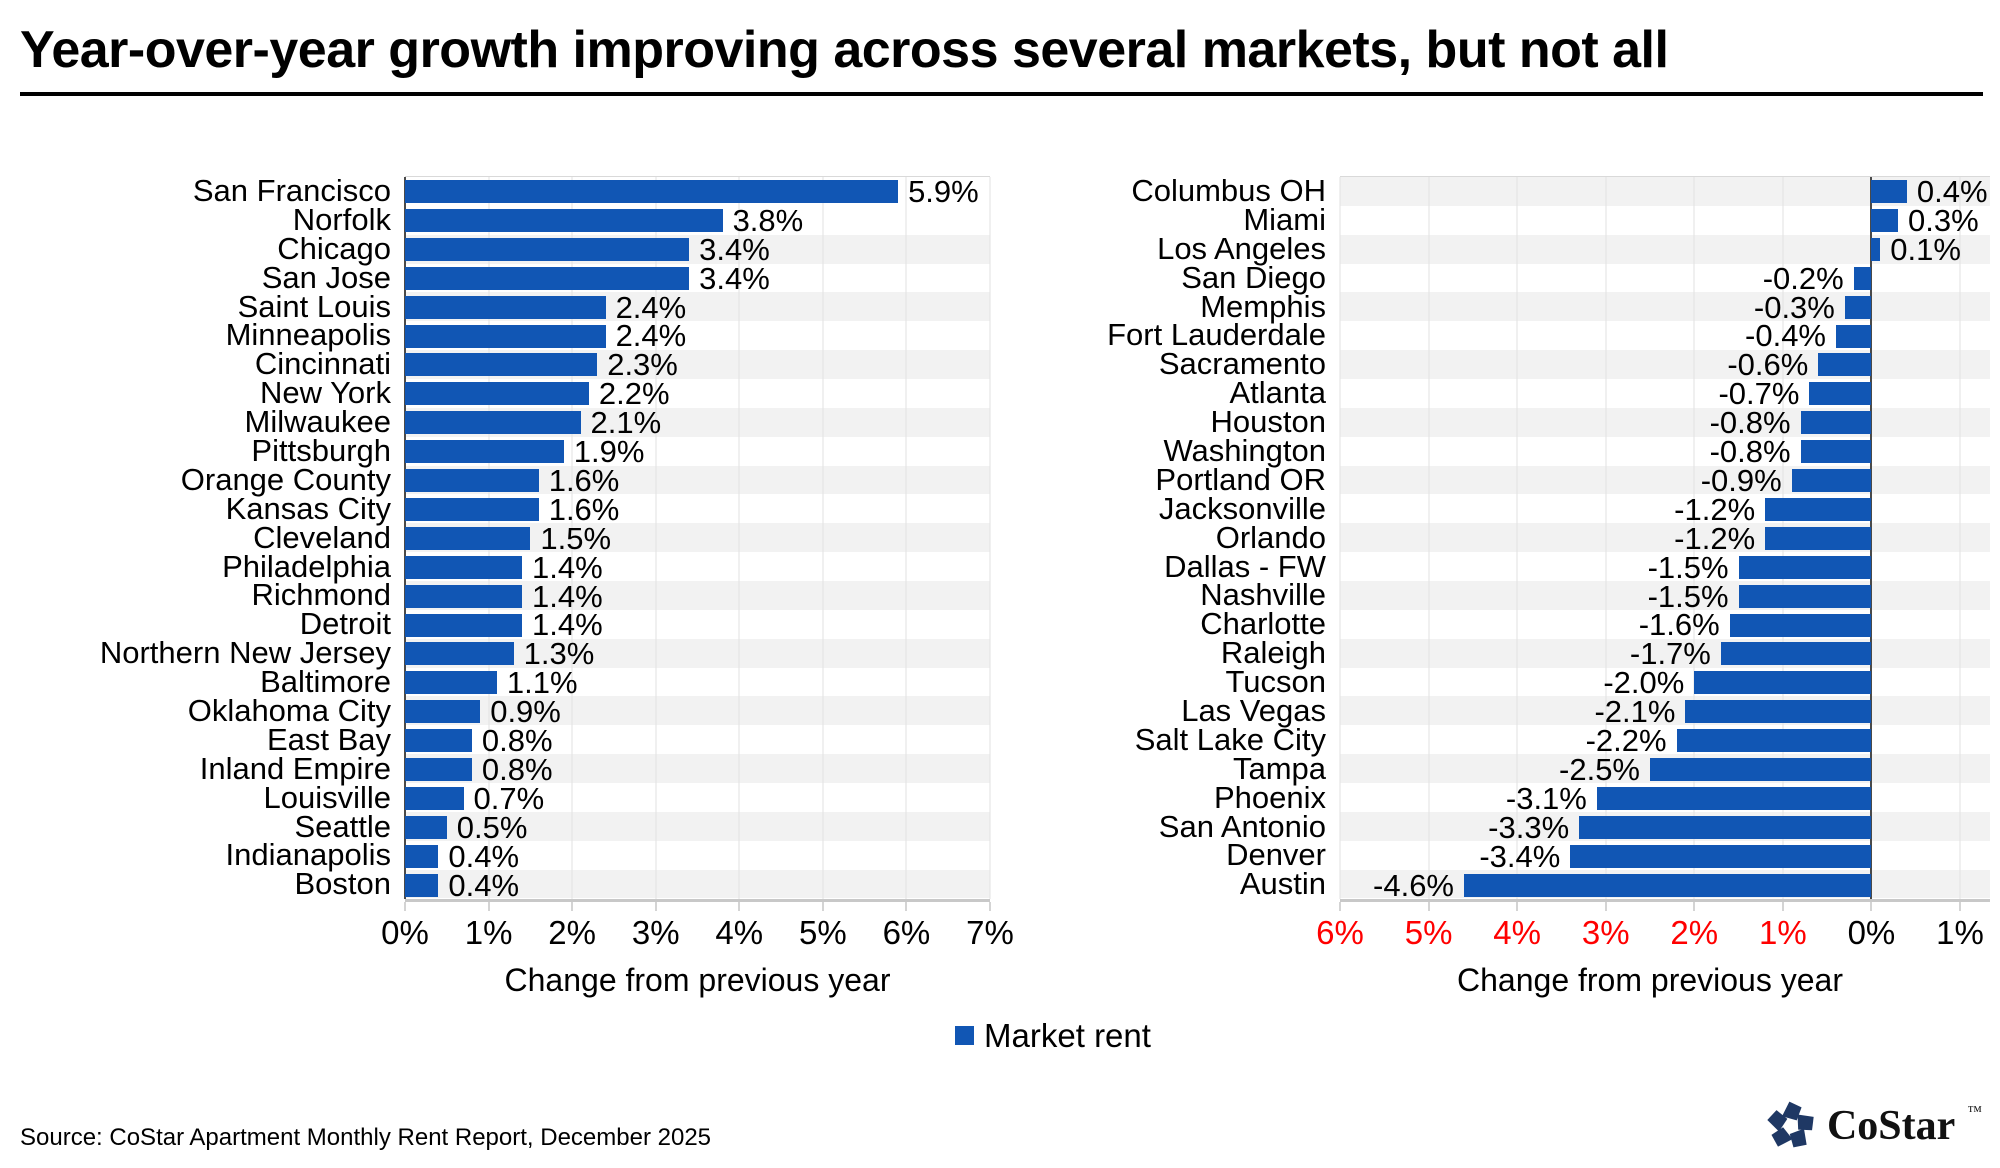  What do you see at coordinates (697, 365) in the screenshot?
I see `bar-row: 2.3%` at bounding box center [697, 365].